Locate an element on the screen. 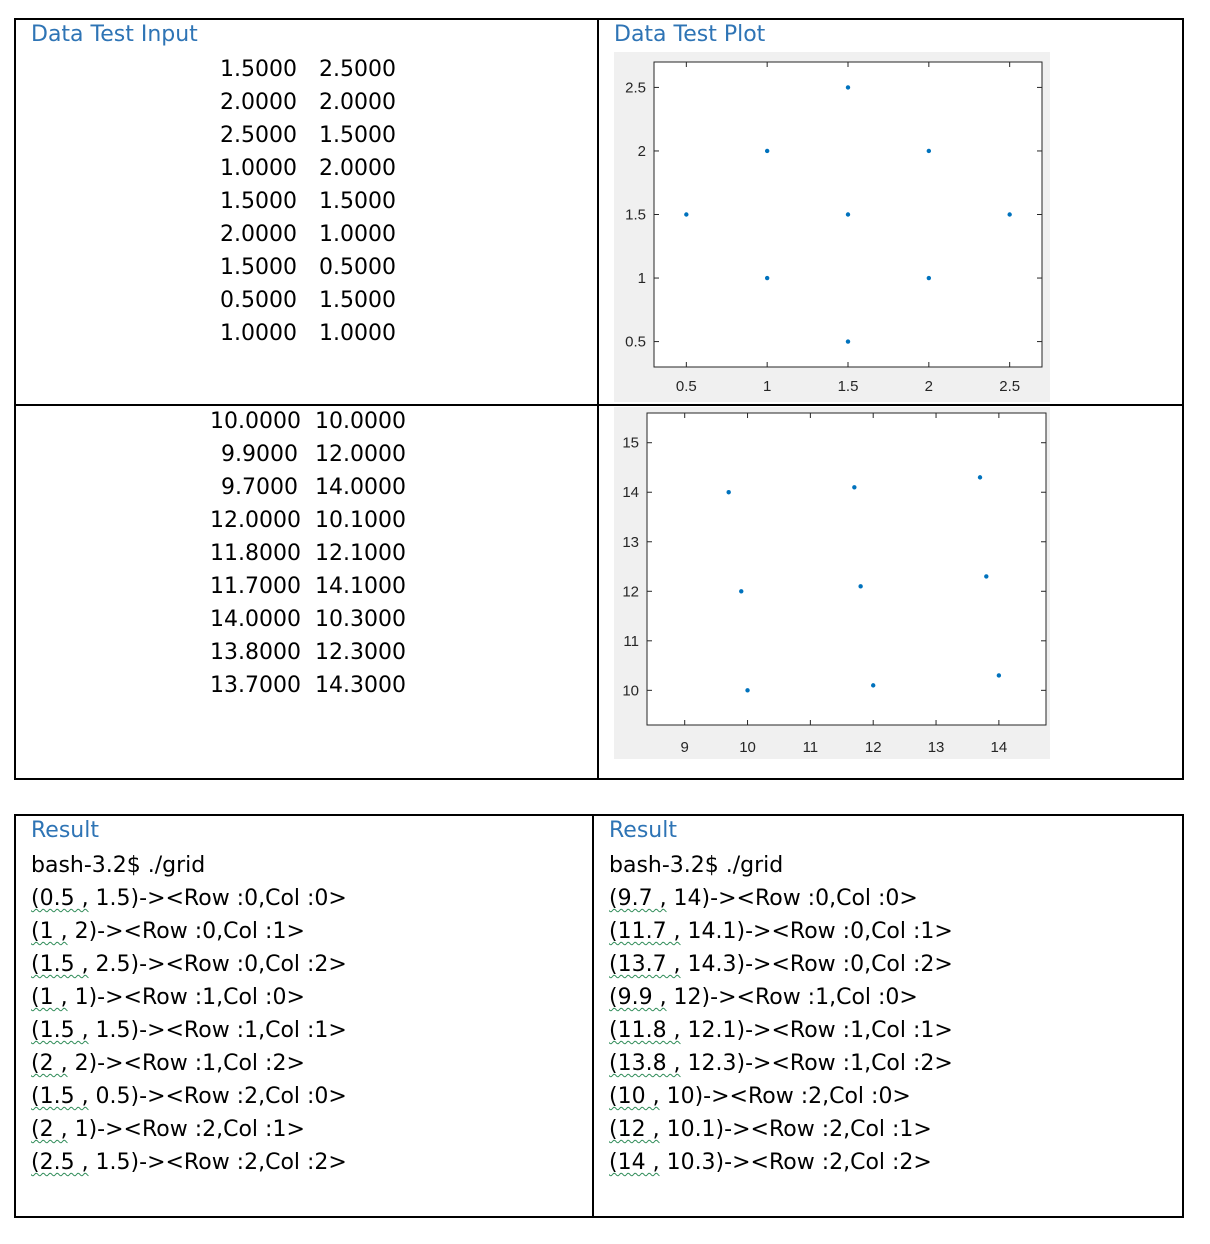 The image size is (1210, 1244). y-tick-label: 0.5 is located at coordinates (635, 342).